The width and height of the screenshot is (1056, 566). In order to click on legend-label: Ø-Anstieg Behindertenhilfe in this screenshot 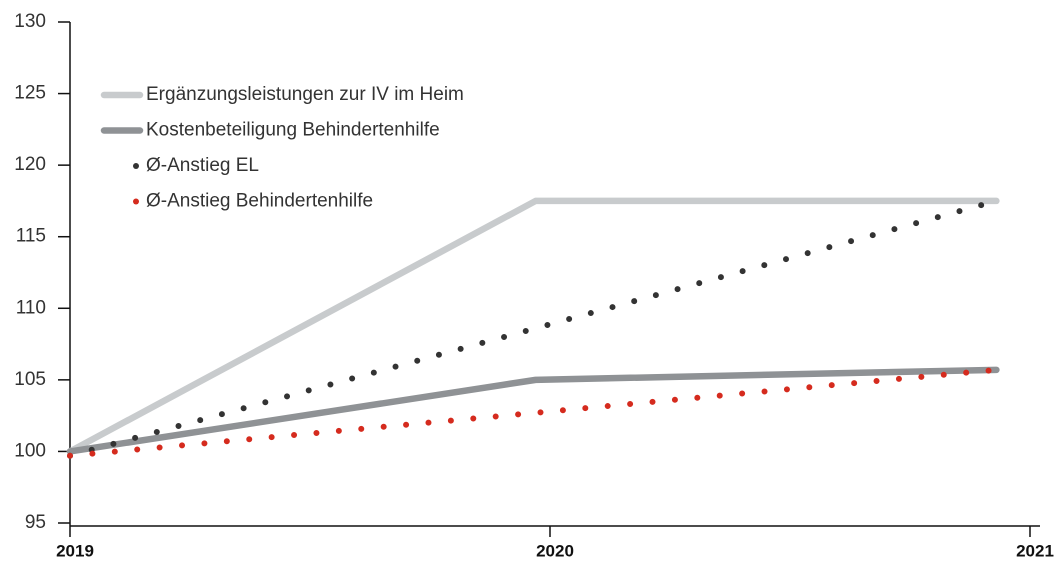, I will do `click(259, 201)`.